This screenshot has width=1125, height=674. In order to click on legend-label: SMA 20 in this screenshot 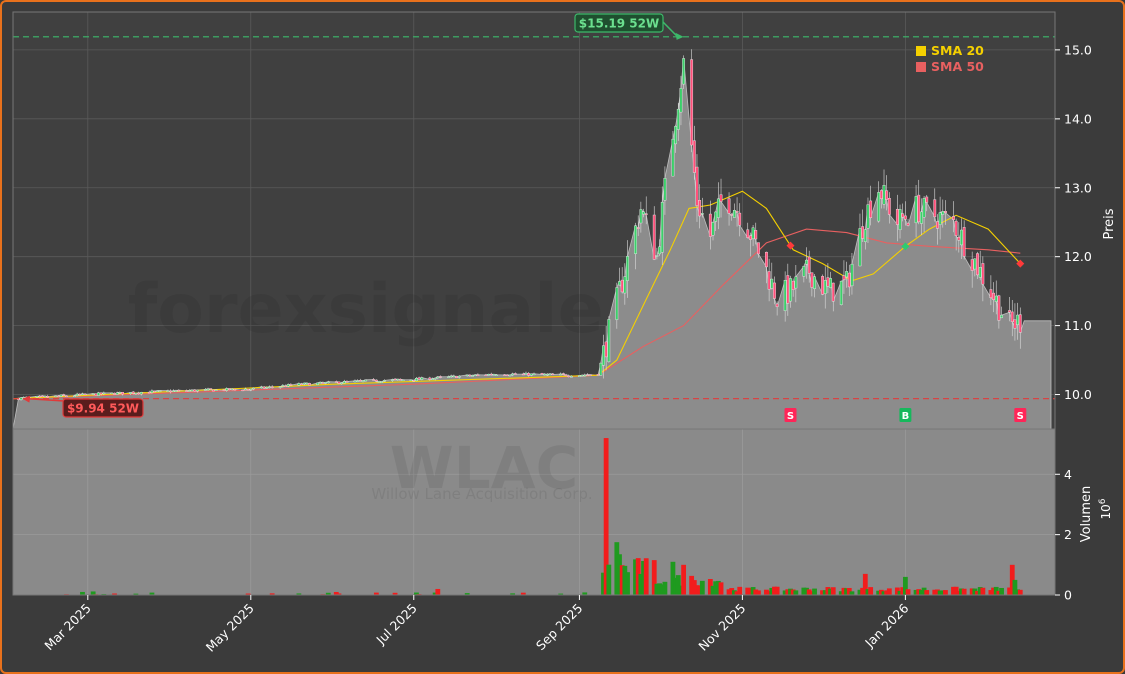, I will do `click(957, 50)`.